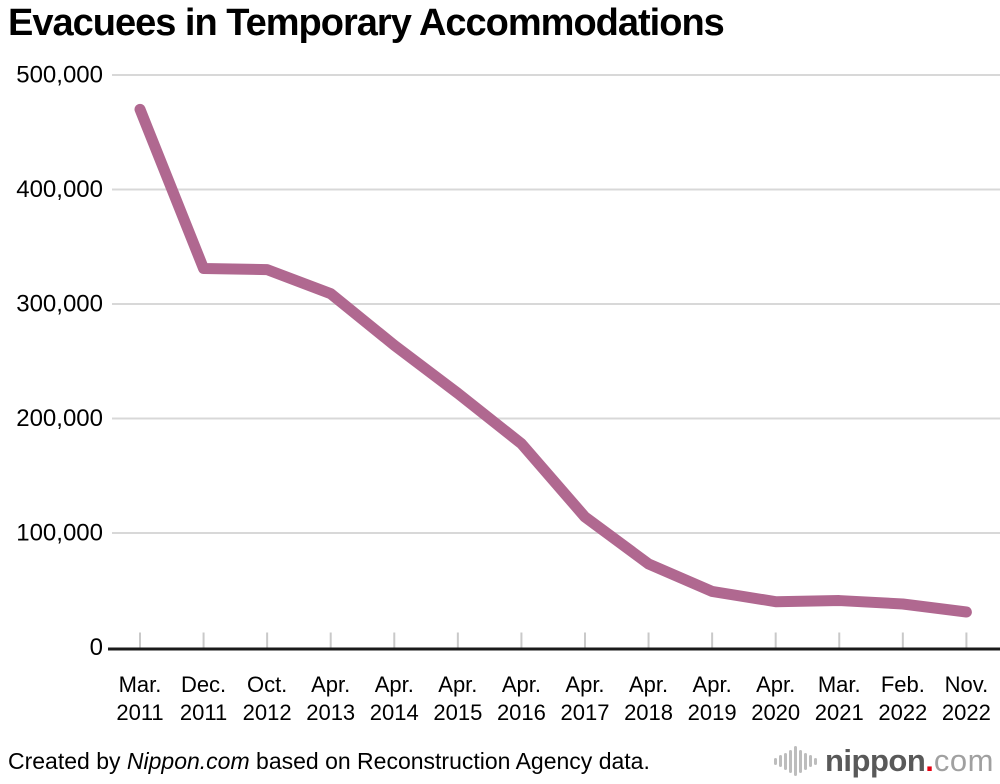  What do you see at coordinates (875, 760) in the screenshot?
I see `logo-name: nippon` at bounding box center [875, 760].